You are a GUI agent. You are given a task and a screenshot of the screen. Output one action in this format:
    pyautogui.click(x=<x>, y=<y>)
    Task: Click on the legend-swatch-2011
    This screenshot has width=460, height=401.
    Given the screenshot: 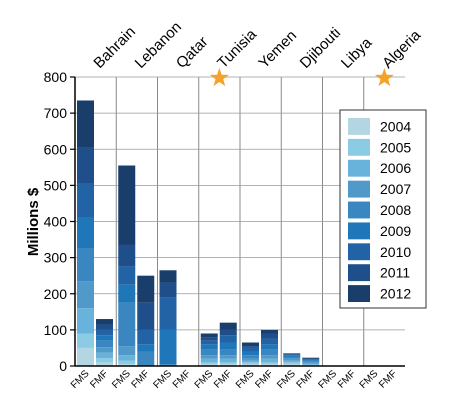 What is the action you would take?
    pyautogui.click(x=359, y=273)
    